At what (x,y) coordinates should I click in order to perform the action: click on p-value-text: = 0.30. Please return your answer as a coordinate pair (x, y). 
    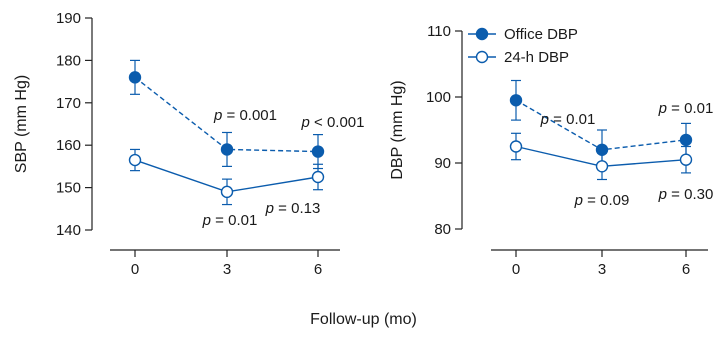
    Looking at the image, I should click on (690, 194).